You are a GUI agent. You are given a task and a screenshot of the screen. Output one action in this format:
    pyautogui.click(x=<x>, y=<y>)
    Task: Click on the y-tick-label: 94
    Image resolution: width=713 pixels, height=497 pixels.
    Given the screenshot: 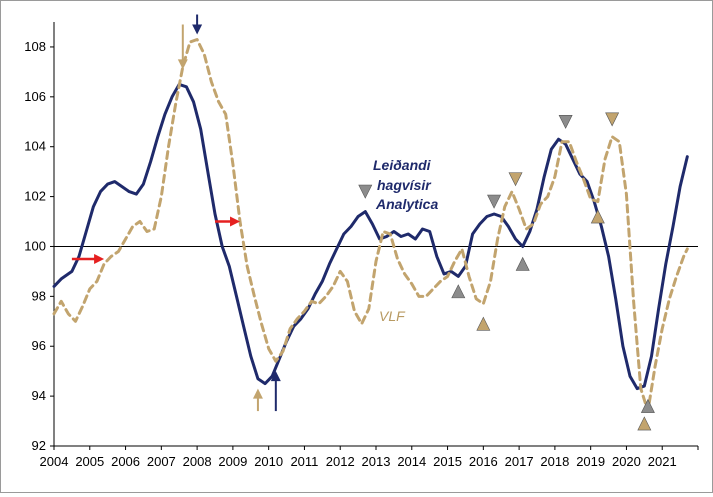 What is the action you would take?
    pyautogui.click(x=39, y=395)
    